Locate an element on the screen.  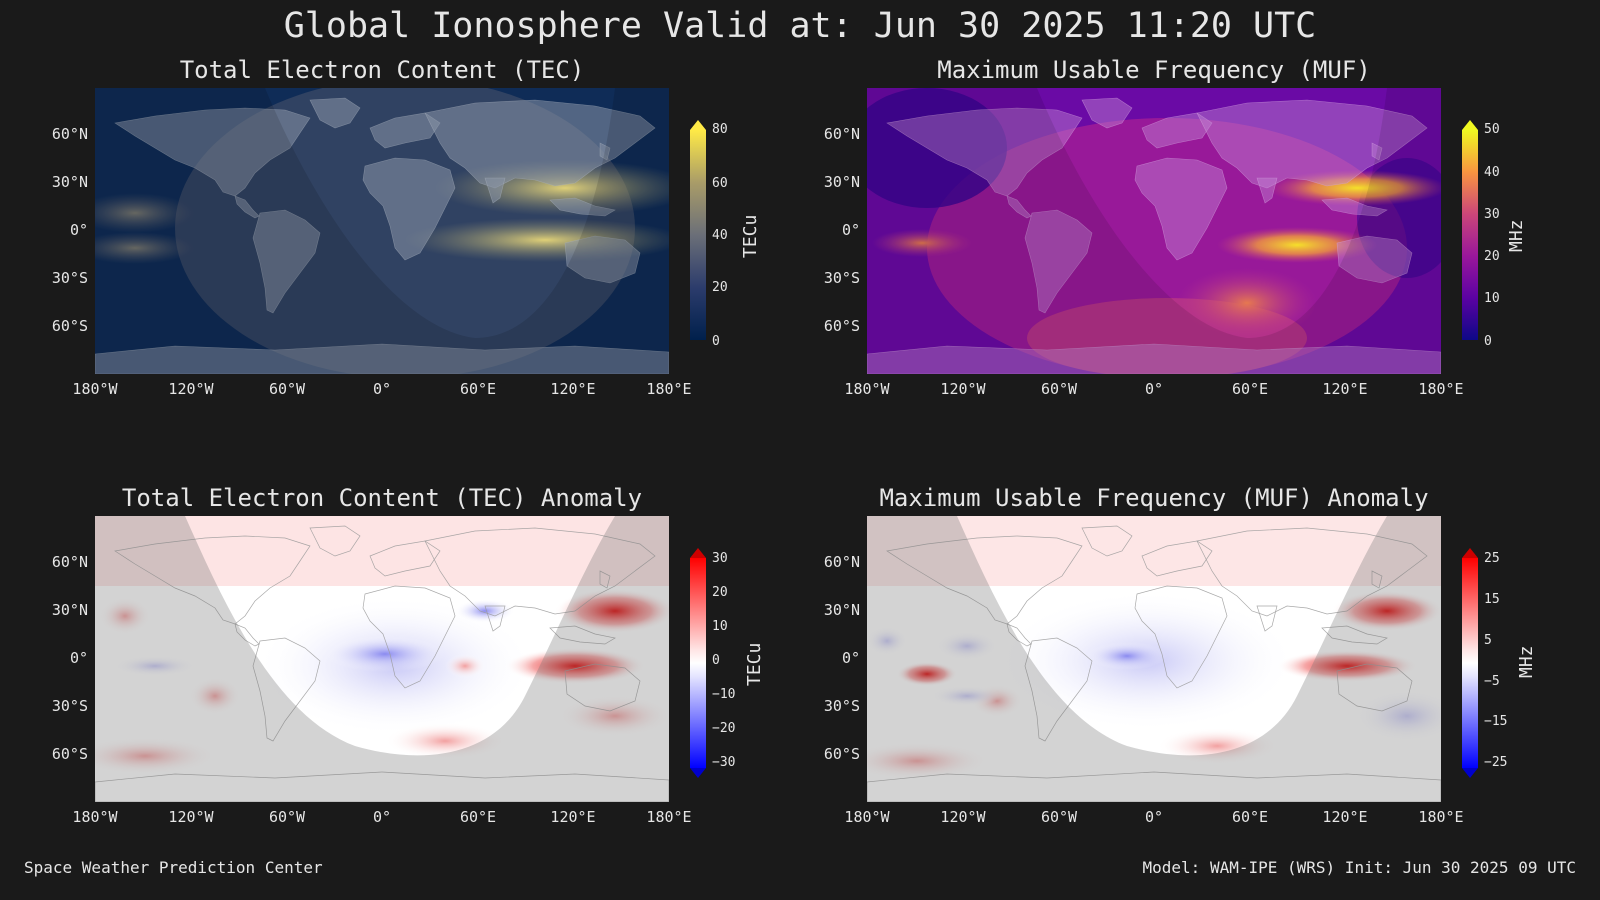
tec-tick-0: 0 is located at coordinates (716, 341).